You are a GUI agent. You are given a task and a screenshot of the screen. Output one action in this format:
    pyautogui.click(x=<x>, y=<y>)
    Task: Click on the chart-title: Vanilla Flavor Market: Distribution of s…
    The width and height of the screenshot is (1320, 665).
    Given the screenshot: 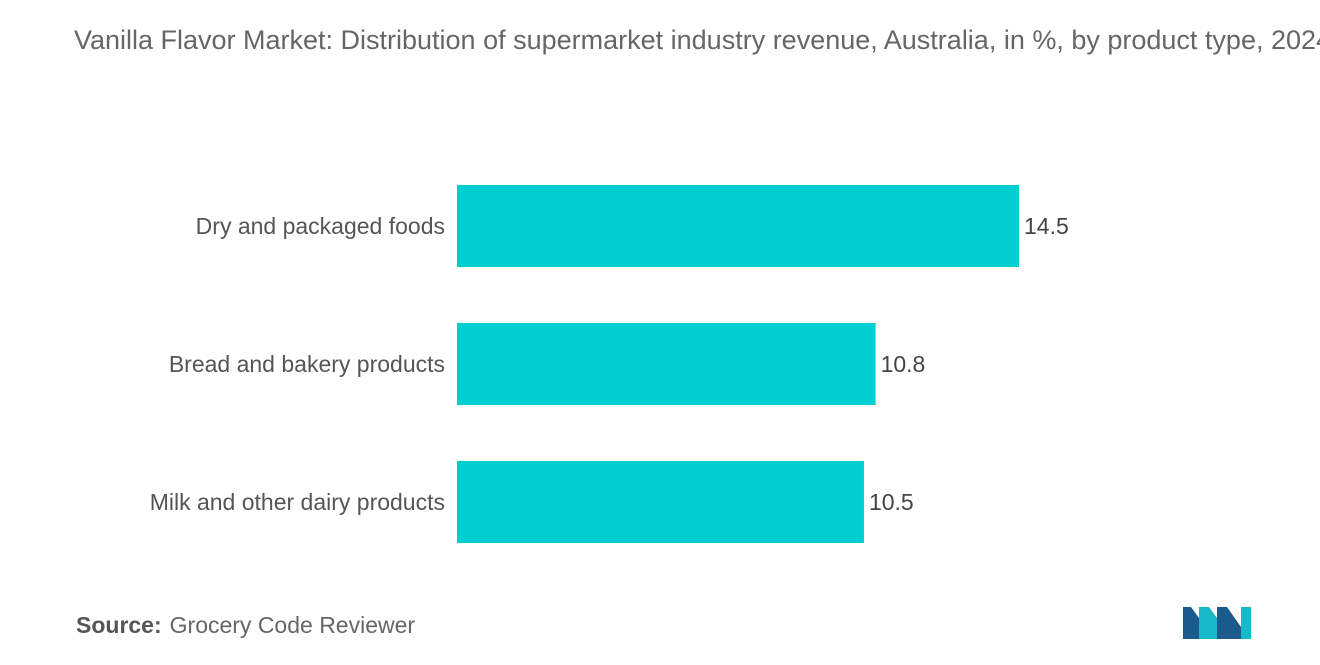 What is the action you would take?
    pyautogui.click(x=696, y=40)
    